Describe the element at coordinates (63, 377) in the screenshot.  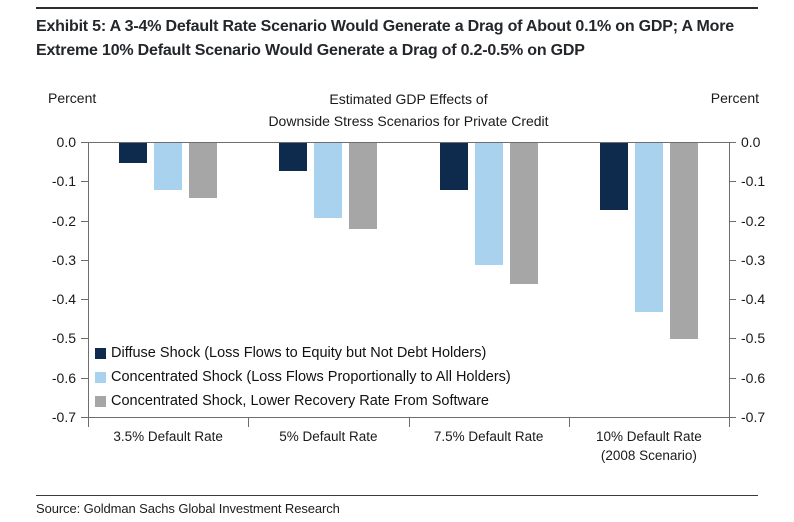
I see `y-tick-label-left: -0.6` at that location.